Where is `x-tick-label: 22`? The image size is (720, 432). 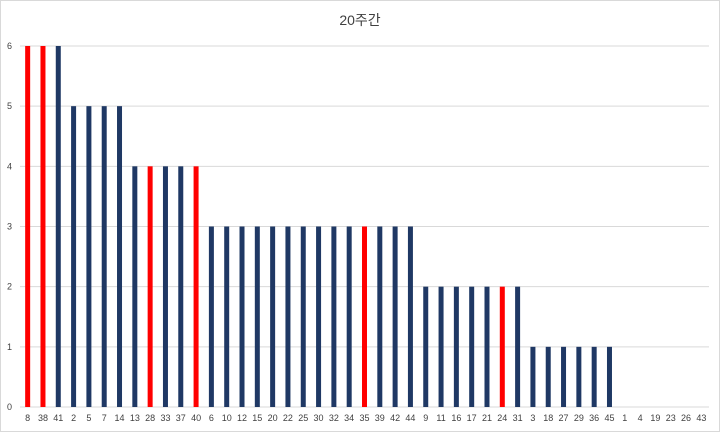
x-tick-label: 22 is located at coordinates (288, 418).